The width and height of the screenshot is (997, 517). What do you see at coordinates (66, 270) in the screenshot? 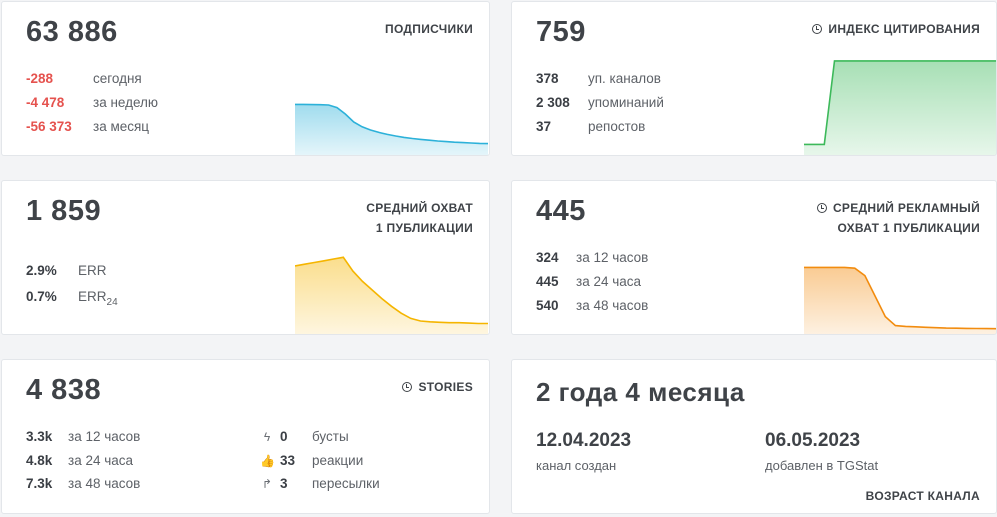
I see `reach-err-row: 2.9% ERR` at bounding box center [66, 270].